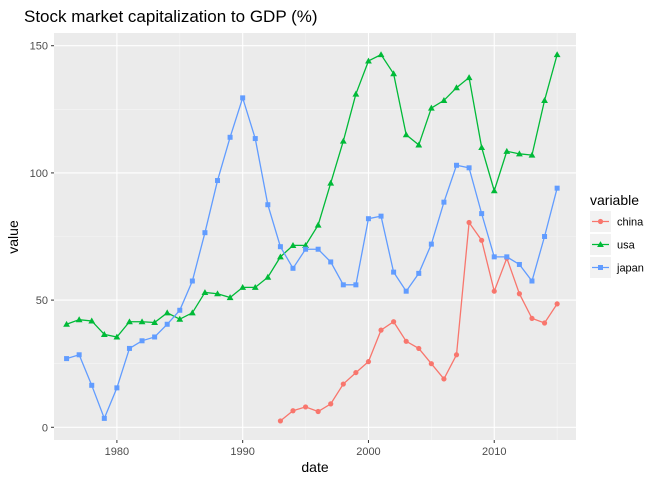  What do you see at coordinates (314, 467) in the screenshot?
I see `x-axis-title: date` at bounding box center [314, 467].